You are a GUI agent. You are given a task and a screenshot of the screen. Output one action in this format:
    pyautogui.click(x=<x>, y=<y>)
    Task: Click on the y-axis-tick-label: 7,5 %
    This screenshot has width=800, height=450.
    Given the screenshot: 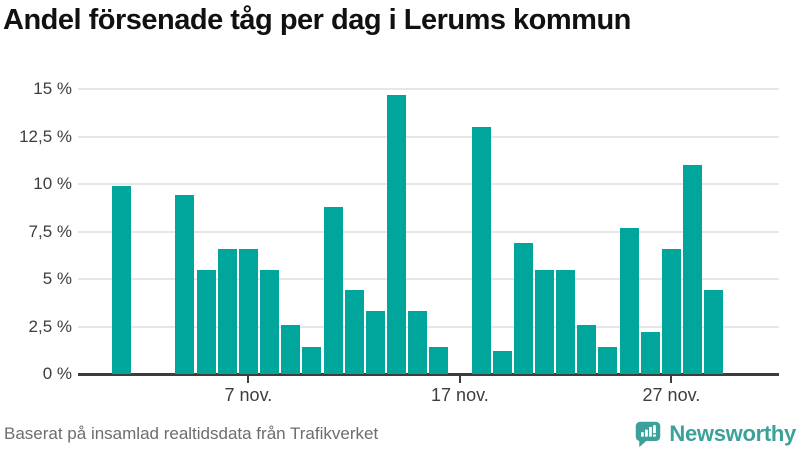 What is the action you would take?
    pyautogui.click(x=50, y=231)
    